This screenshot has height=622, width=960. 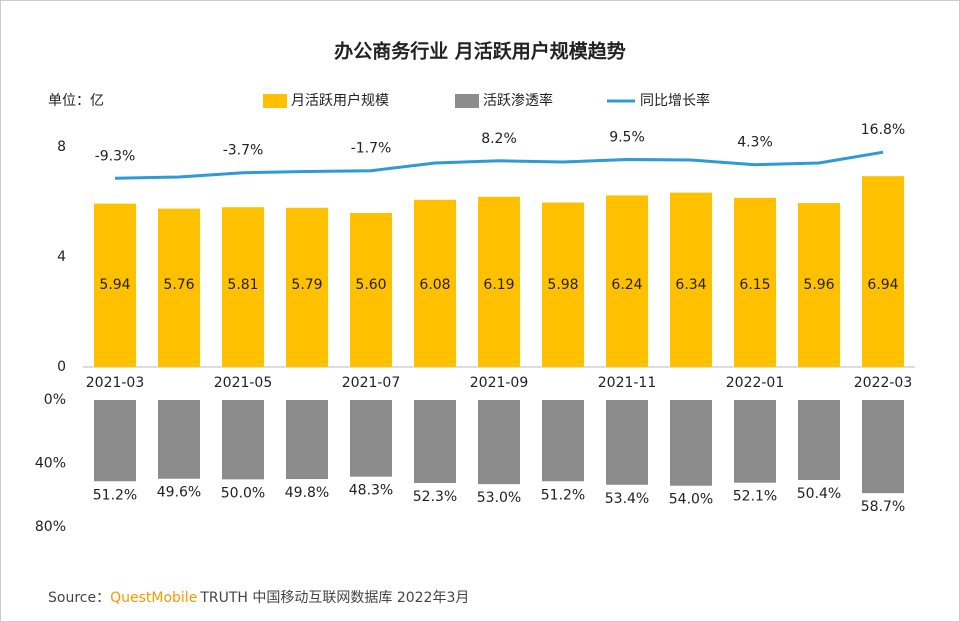 What do you see at coordinates (50, 464) in the screenshot?
I see `y-tick-label: 40%` at bounding box center [50, 464].